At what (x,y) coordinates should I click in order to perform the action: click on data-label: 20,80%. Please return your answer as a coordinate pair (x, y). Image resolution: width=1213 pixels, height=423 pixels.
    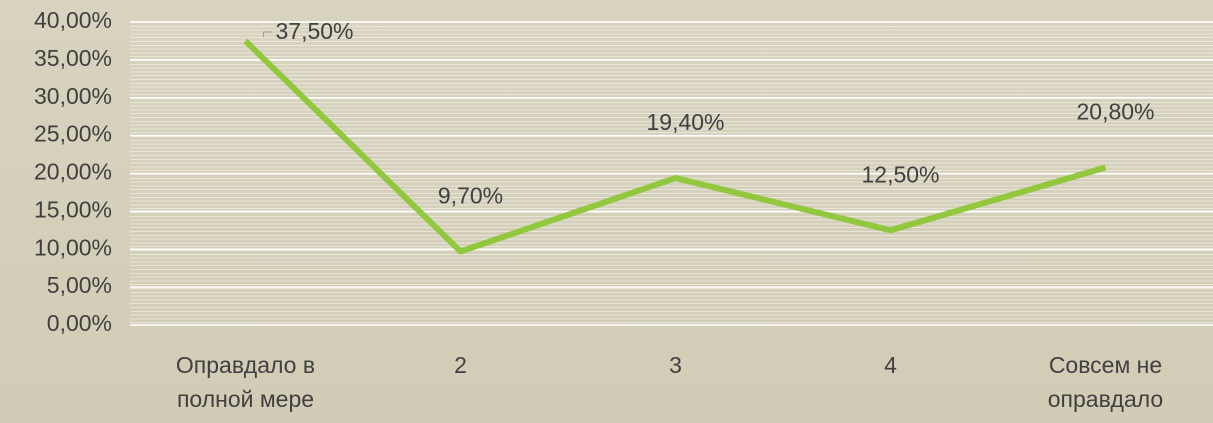
    Looking at the image, I should click on (1115, 112).